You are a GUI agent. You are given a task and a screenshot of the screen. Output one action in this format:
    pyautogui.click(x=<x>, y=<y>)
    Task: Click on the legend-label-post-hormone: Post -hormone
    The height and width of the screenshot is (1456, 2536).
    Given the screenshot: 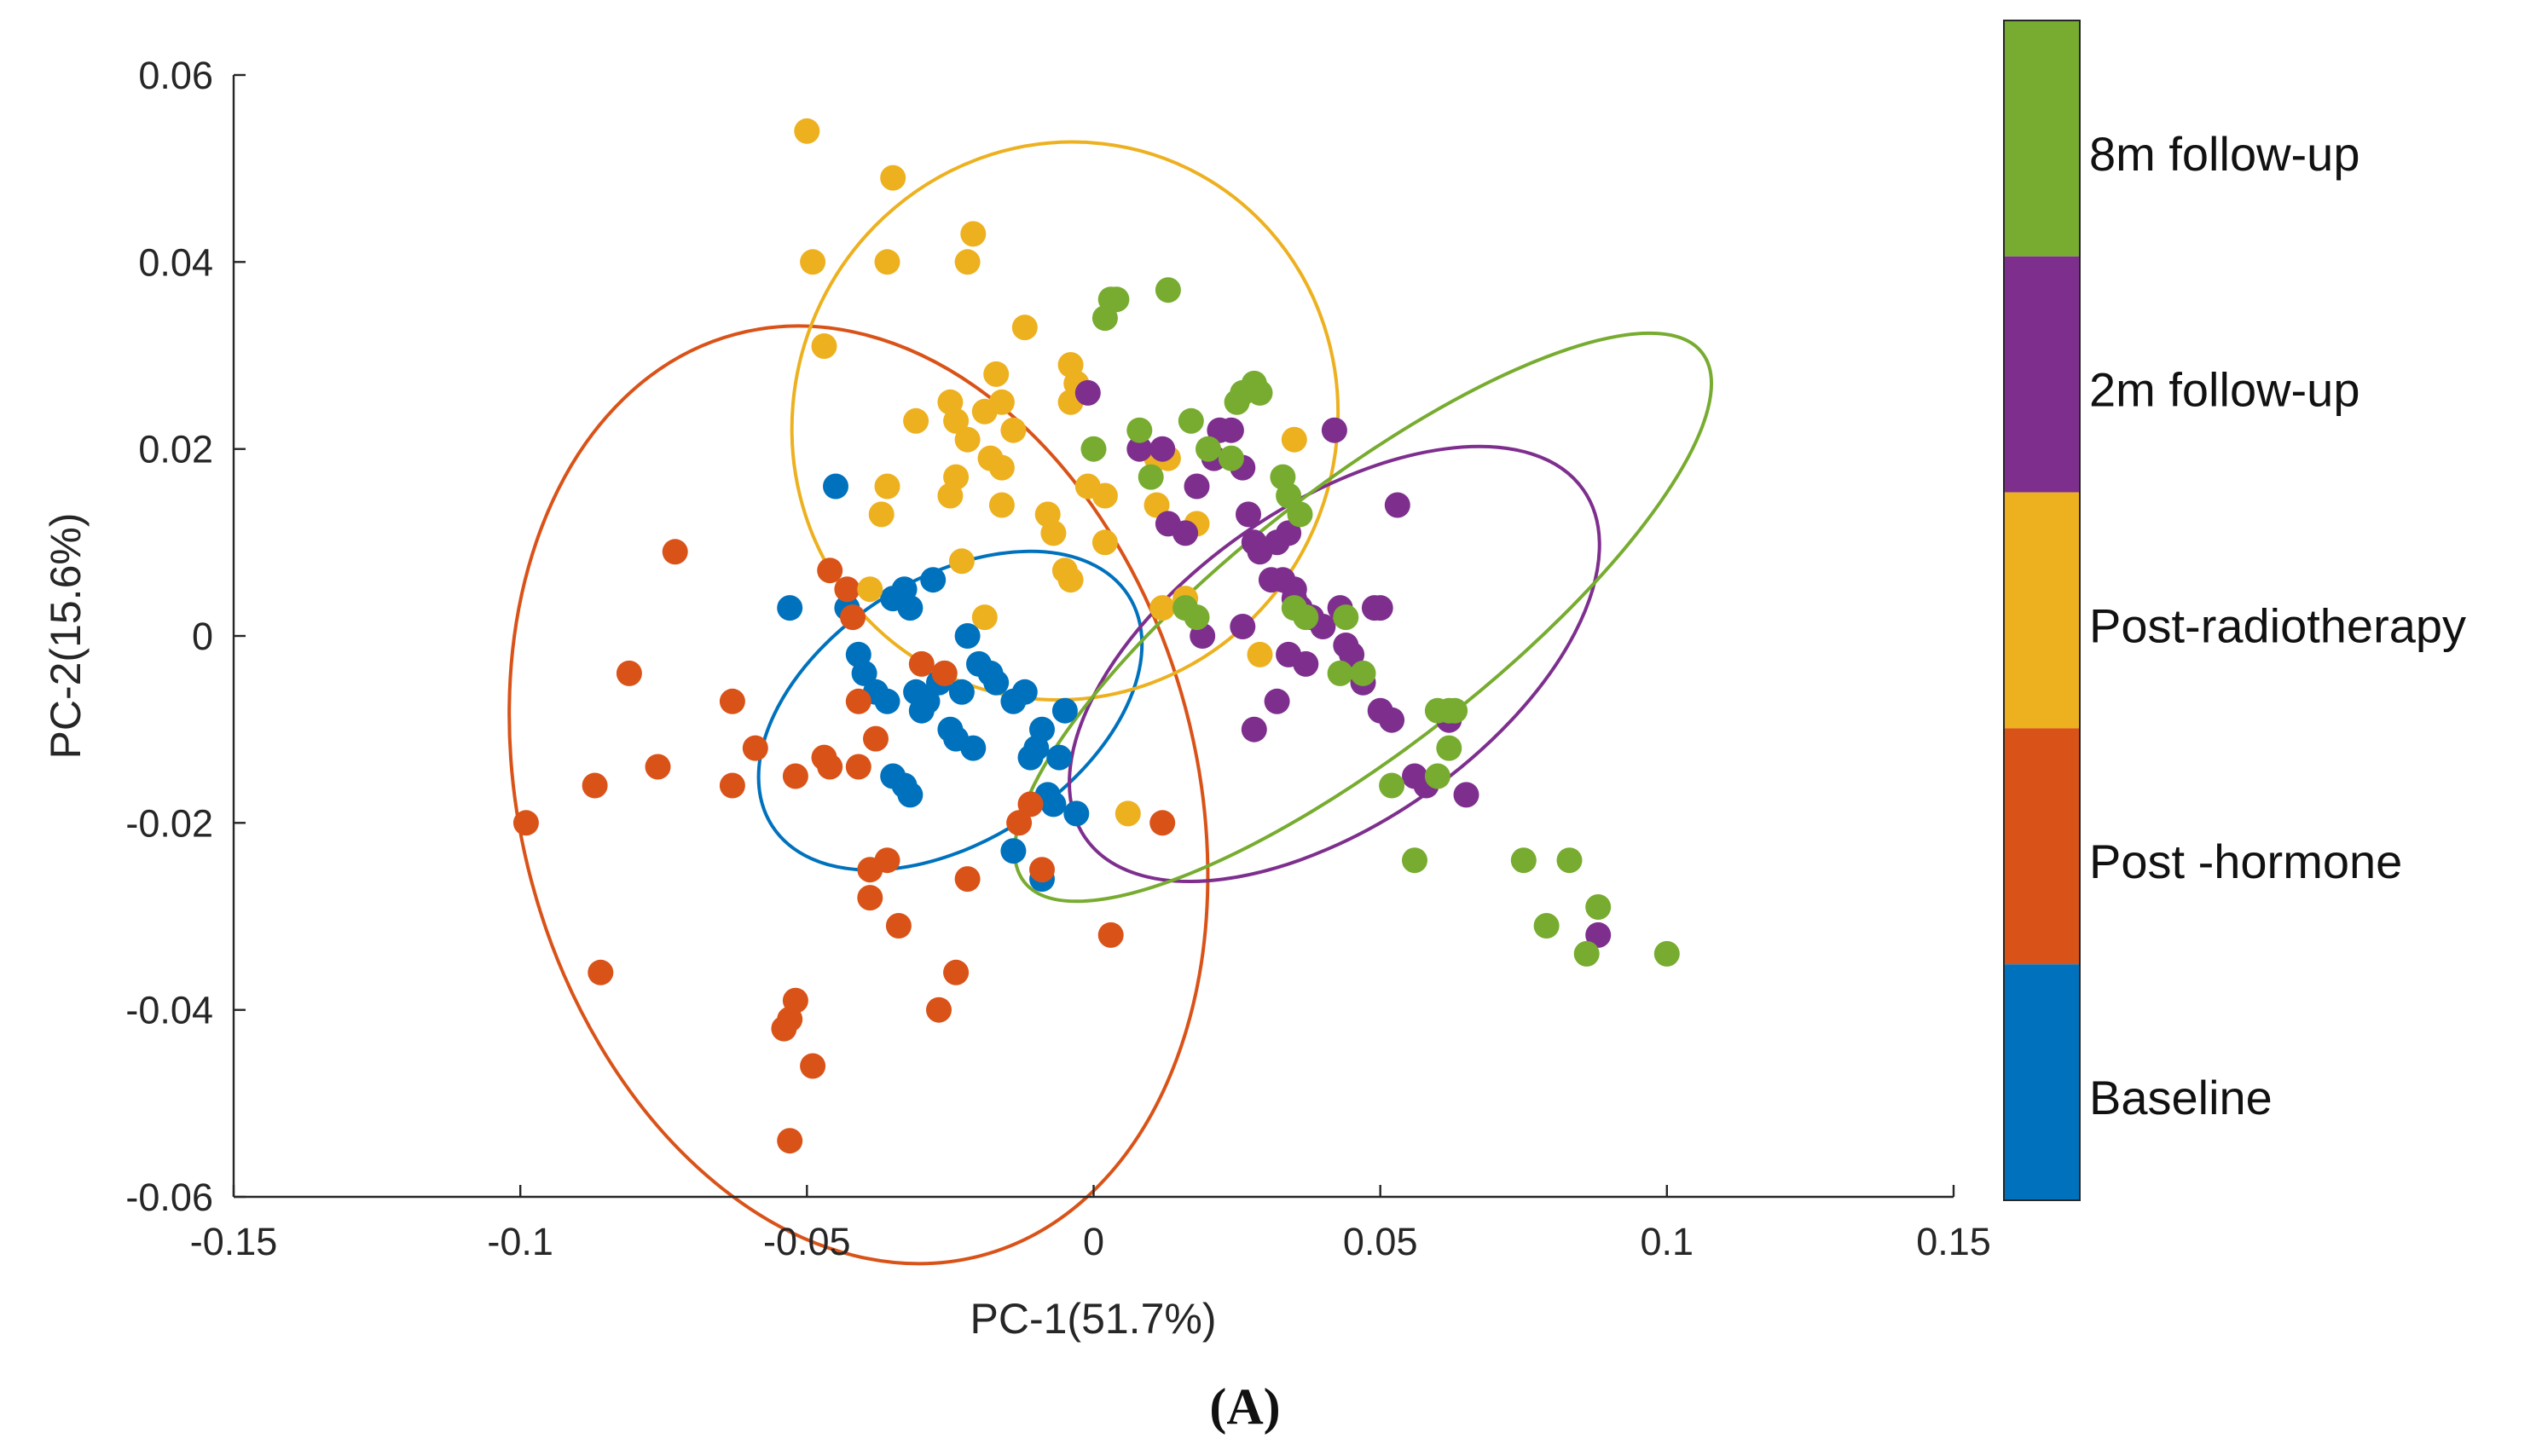 What is the action you would take?
    pyautogui.click(x=2245, y=861)
    